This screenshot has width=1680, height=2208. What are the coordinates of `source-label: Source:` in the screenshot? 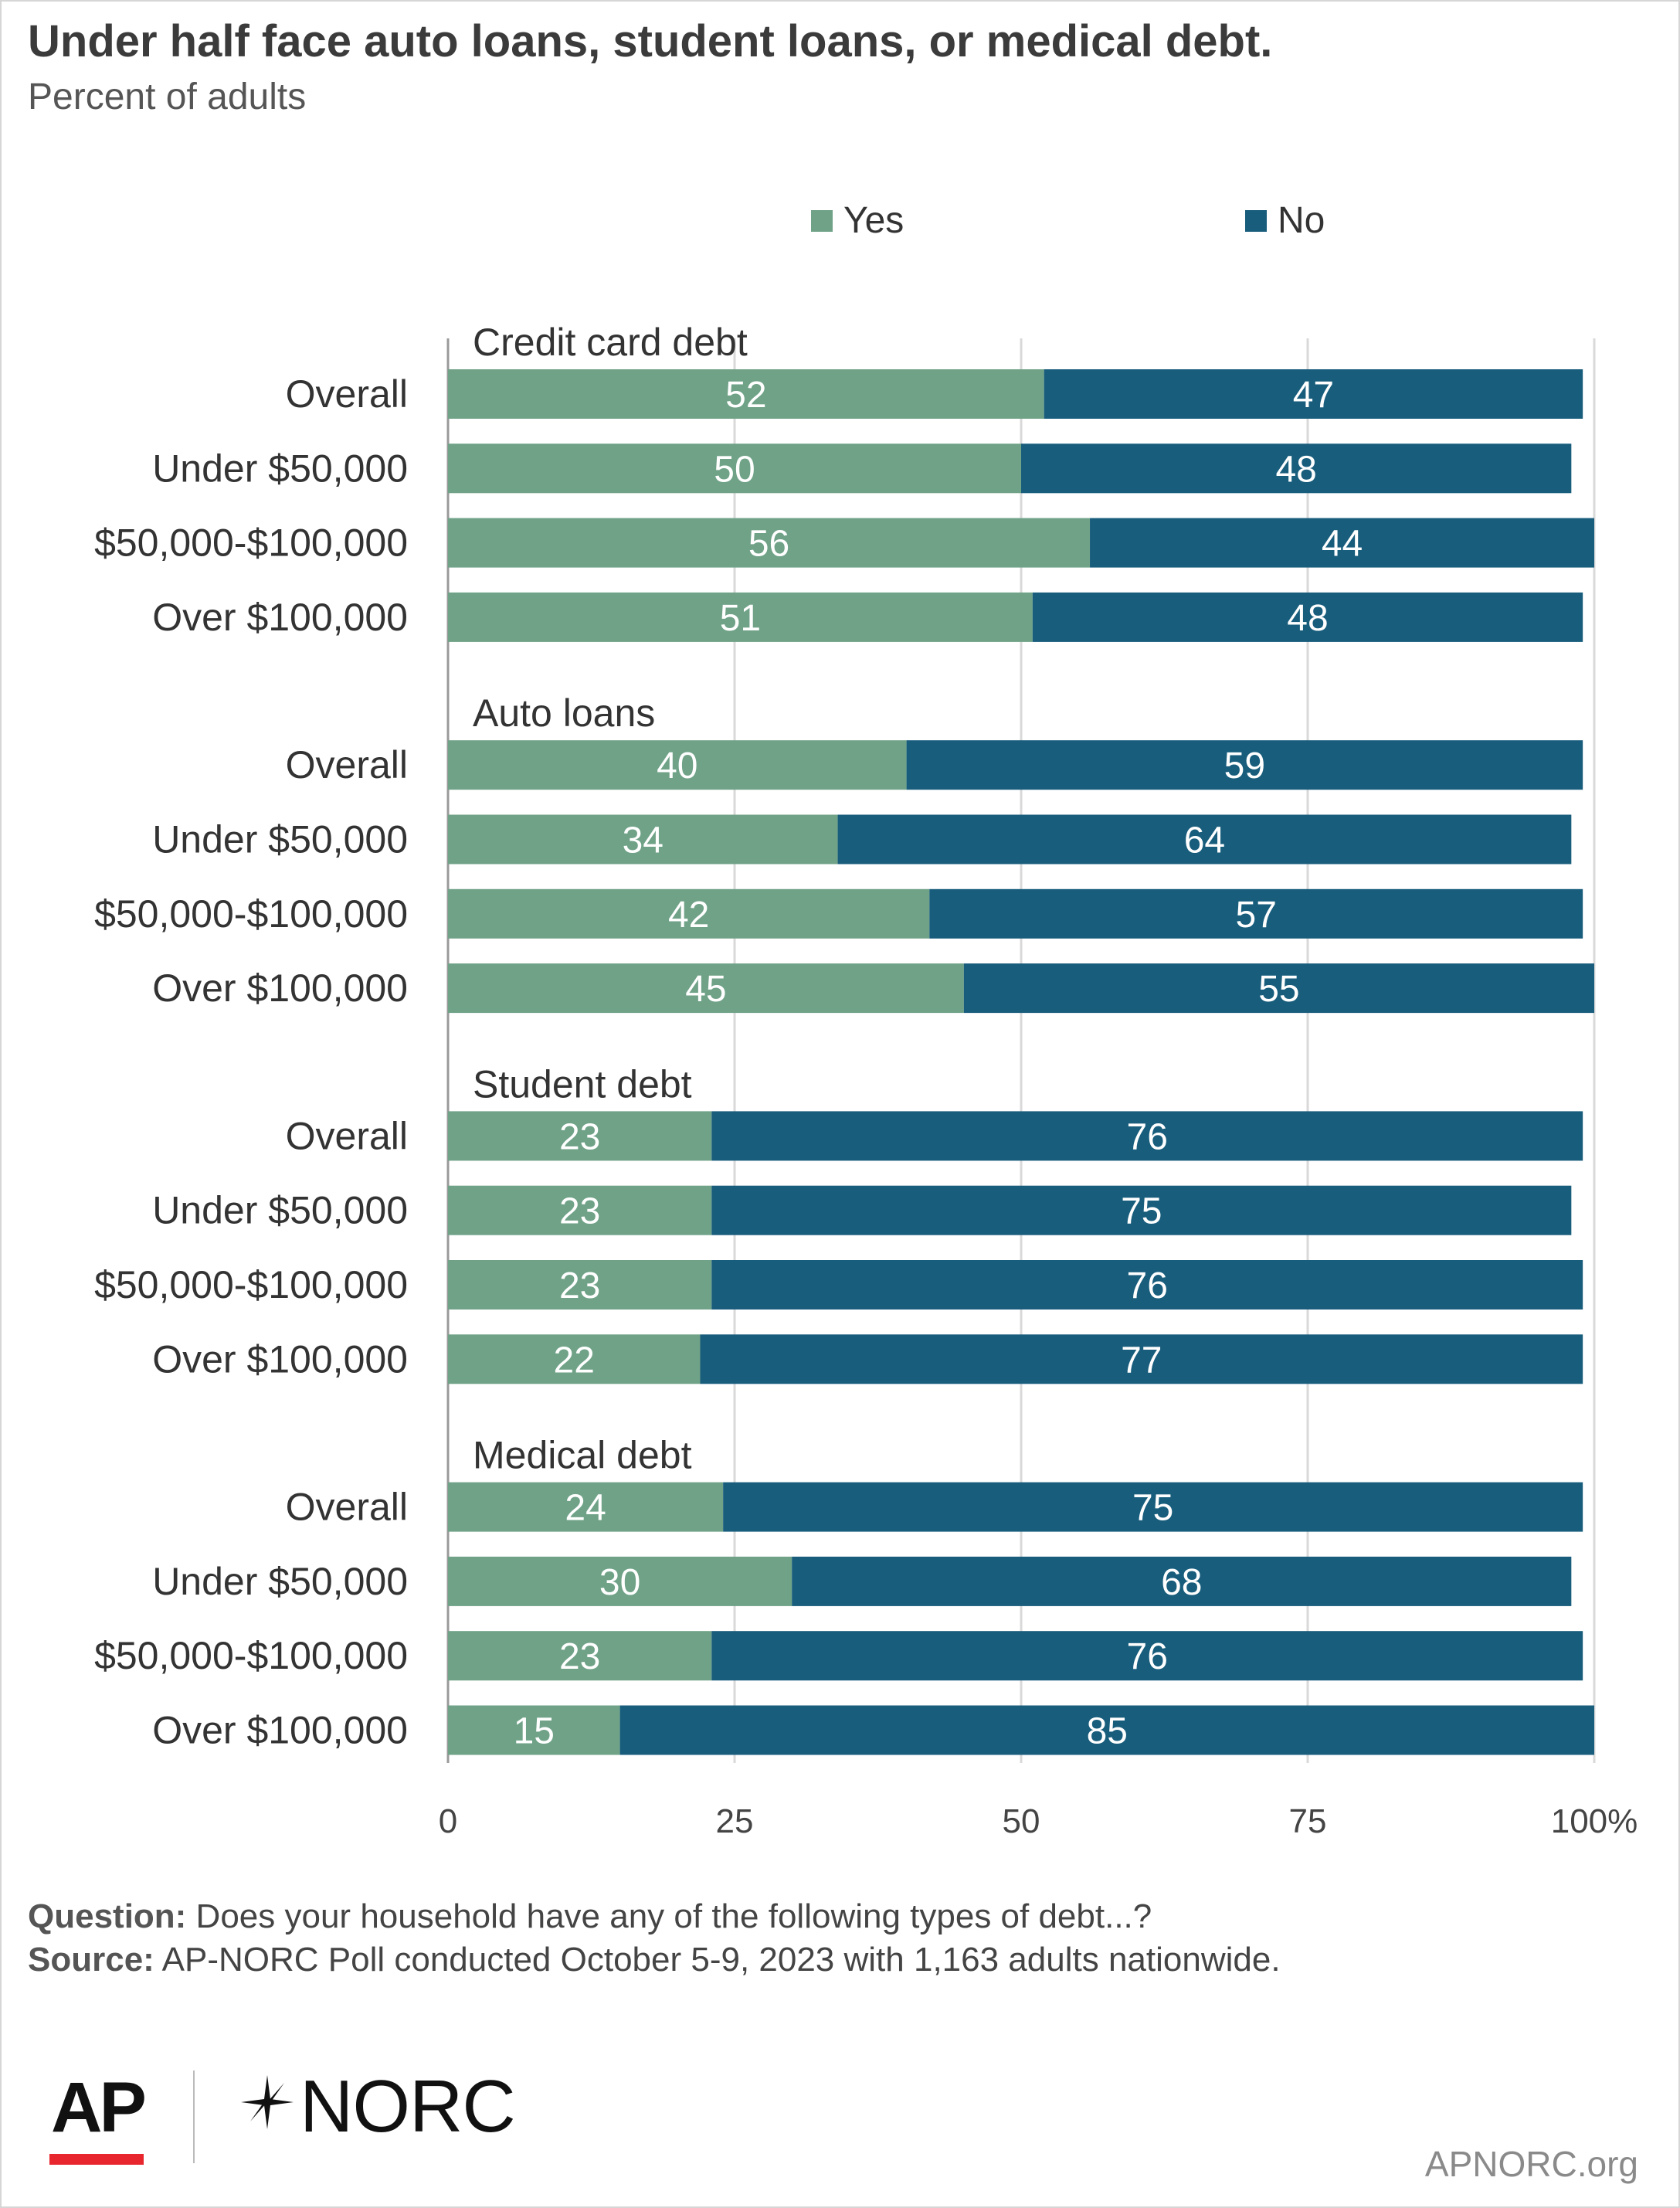 It's located at (91, 1960).